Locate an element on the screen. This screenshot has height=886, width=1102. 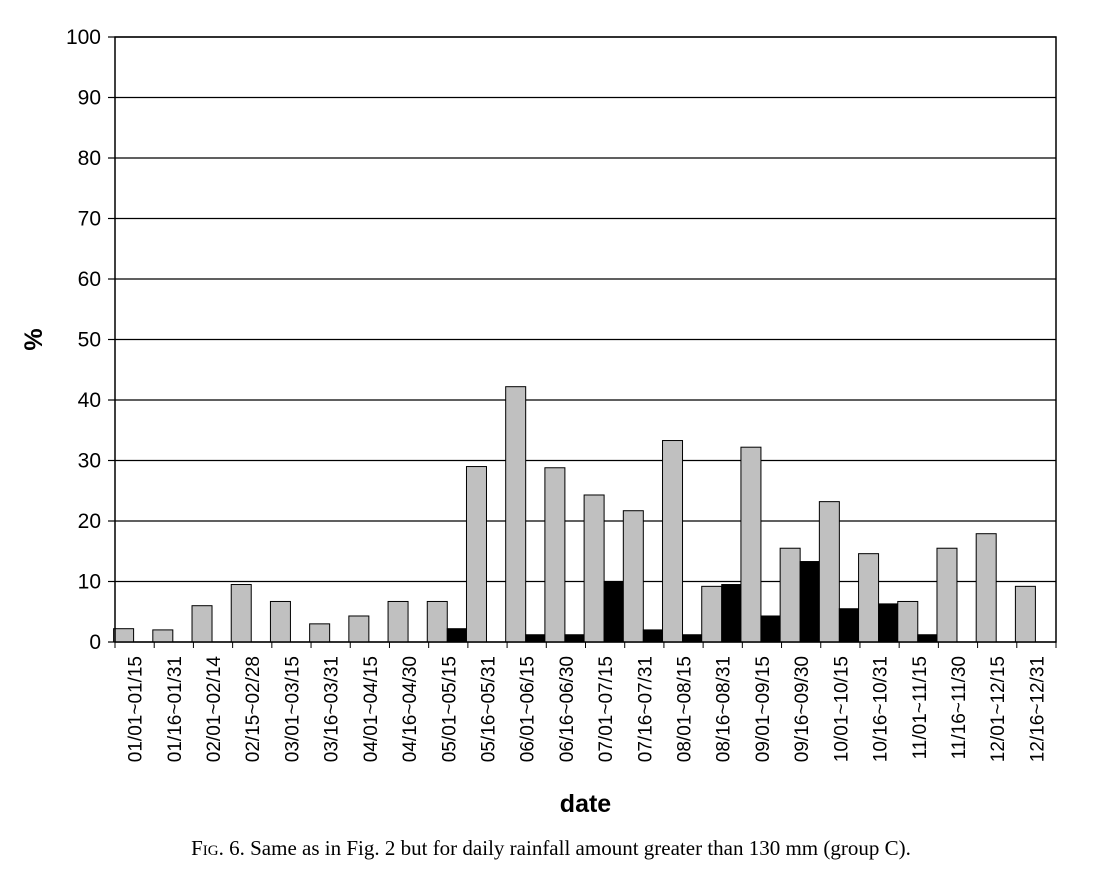
x-tick-label: 03/01~03/15 is located at coordinates (292, 709).